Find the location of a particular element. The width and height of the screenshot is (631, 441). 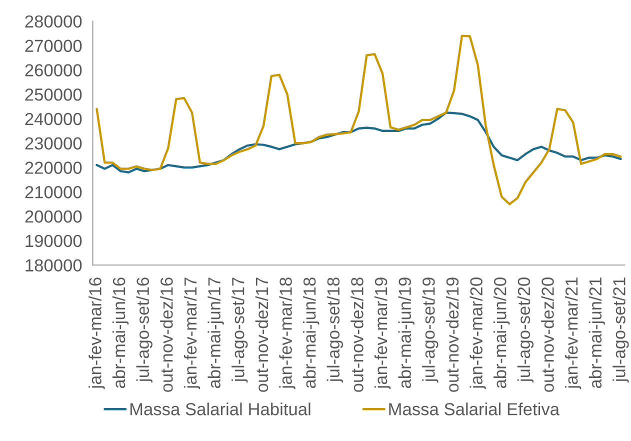

x-tick-label: jan-fev-mar/16 is located at coordinates (96, 334).